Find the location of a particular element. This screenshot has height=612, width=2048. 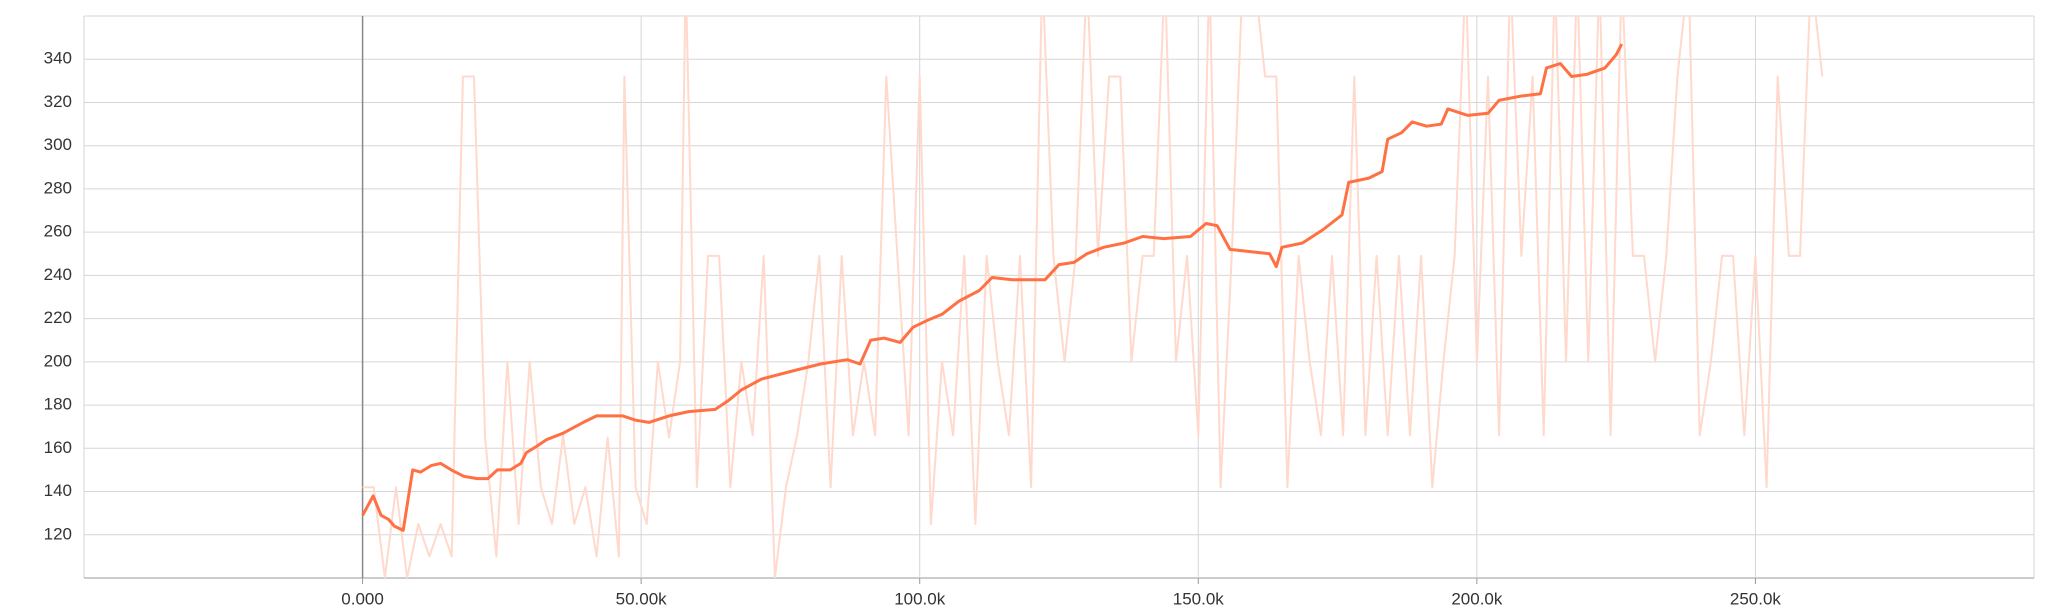

x-tick-label: 100.0k is located at coordinates (920, 598).